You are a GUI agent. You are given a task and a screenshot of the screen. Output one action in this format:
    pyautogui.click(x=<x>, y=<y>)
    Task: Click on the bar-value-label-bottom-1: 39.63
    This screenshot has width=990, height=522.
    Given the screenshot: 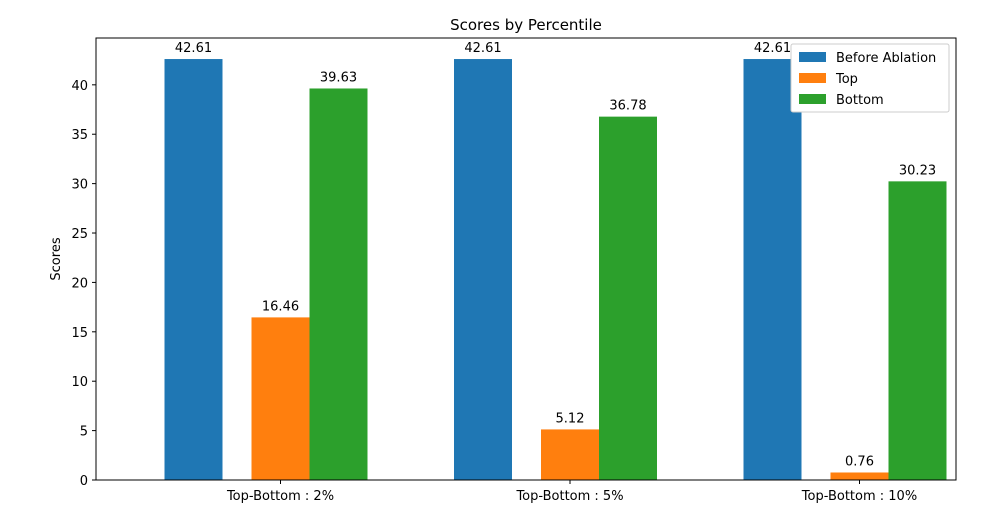 What is the action you would take?
    pyautogui.click(x=338, y=77)
    